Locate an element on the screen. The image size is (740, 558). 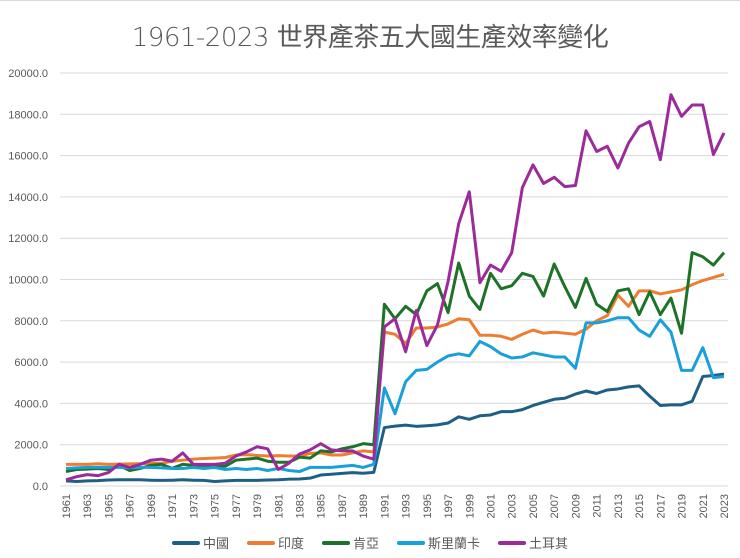
y-tick-label: 12000.0 is located at coordinates (28, 239).